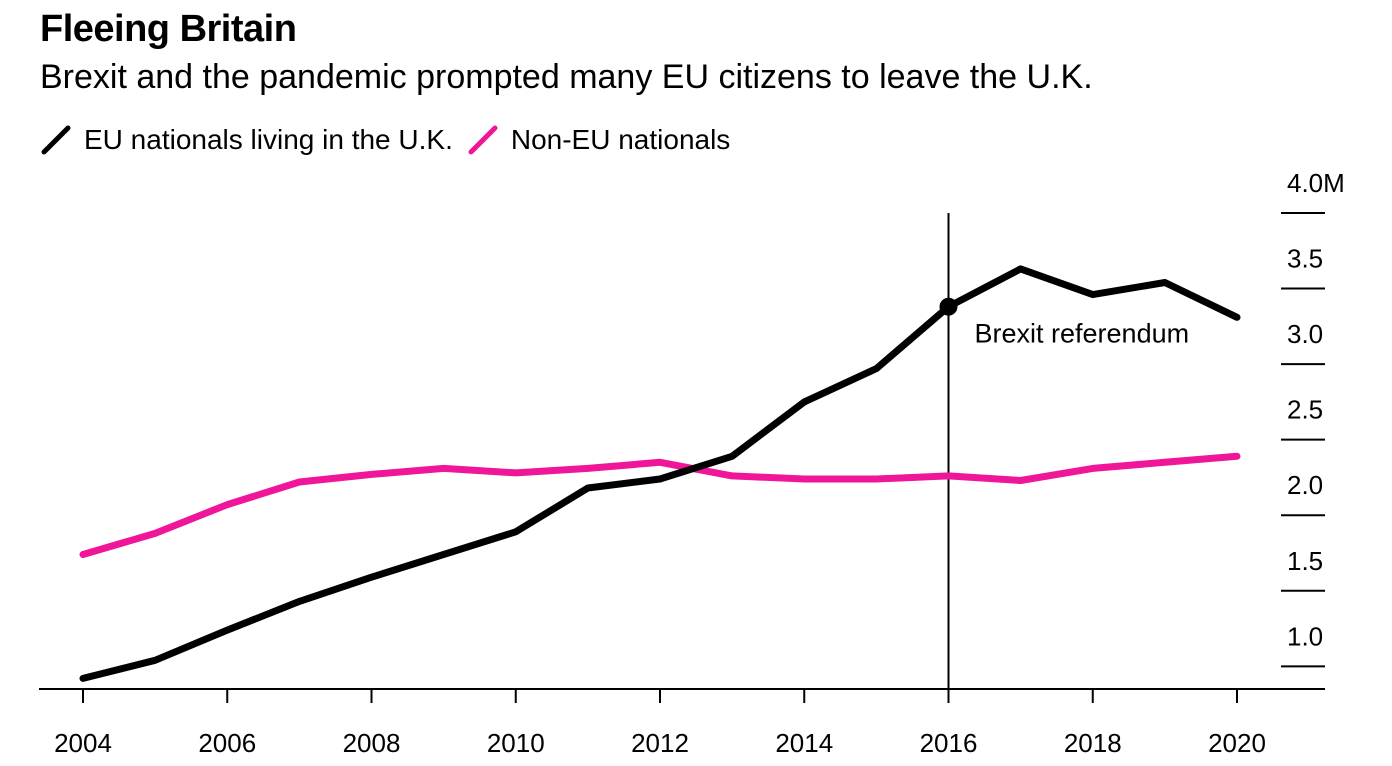 This screenshot has width=1392, height=766. Describe the element at coordinates (1093, 743) in the screenshot. I see `x-tick-label: 2018` at that location.